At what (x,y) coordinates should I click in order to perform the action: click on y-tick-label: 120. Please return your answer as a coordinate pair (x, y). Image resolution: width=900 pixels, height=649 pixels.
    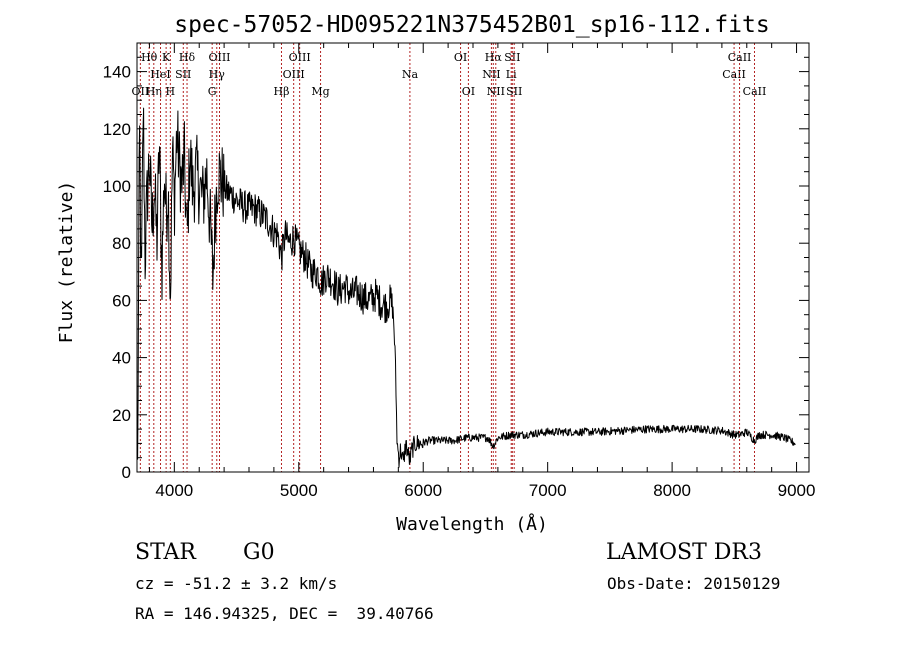
    Looking at the image, I should click on (117, 129).